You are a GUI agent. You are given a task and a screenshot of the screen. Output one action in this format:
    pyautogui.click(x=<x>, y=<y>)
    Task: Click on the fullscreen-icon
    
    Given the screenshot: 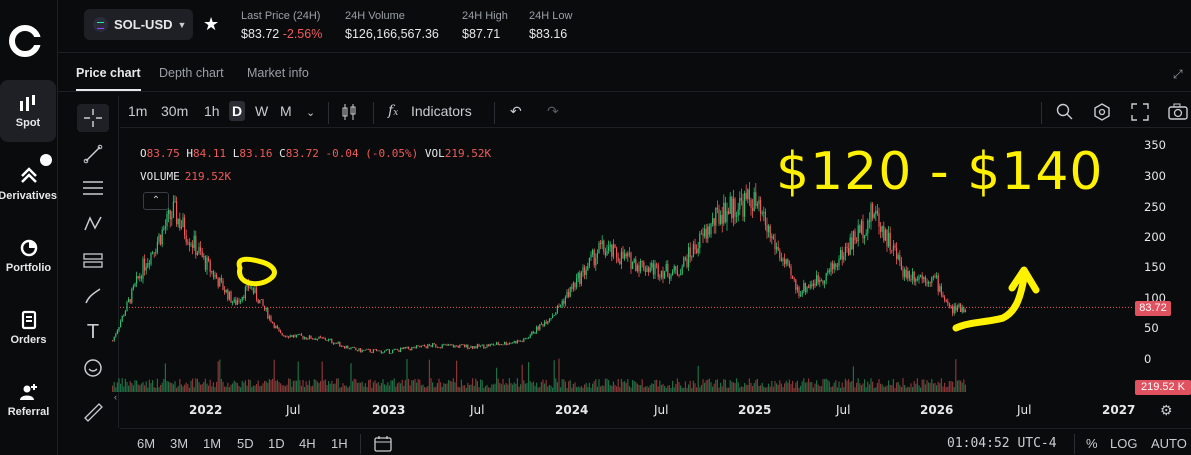 What is the action you would take?
    pyautogui.click(x=1140, y=113)
    